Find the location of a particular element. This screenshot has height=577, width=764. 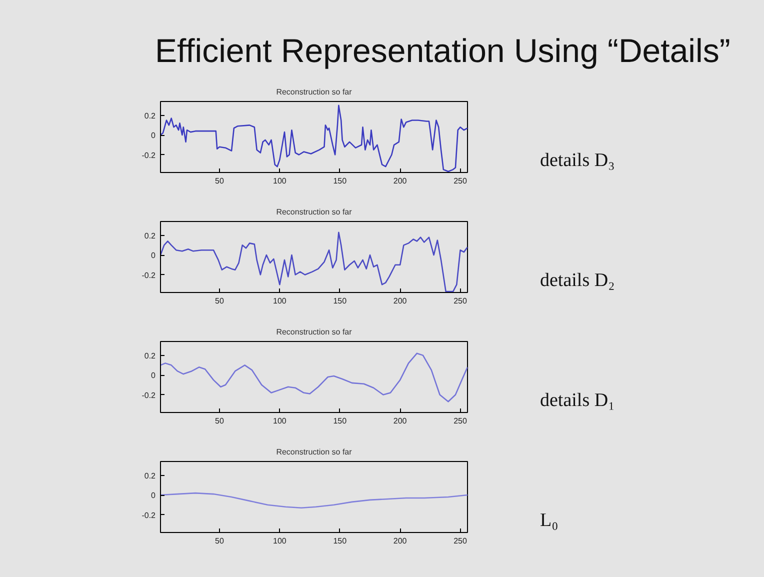

text: details D₂ is located at coordinates (577, 281).